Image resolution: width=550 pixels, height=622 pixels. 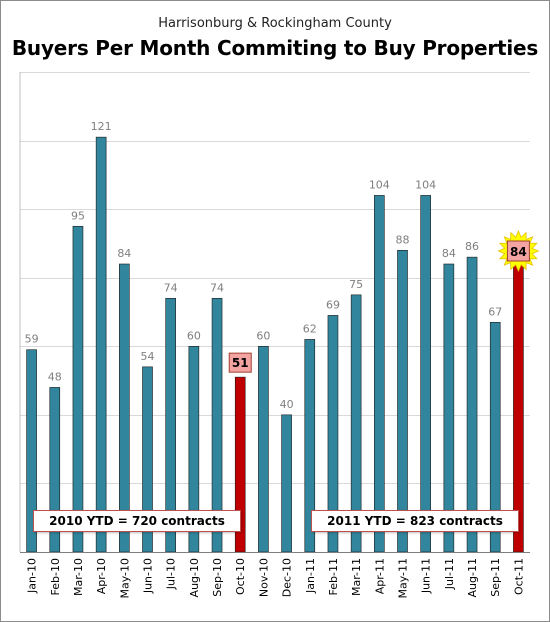 I want to click on data-label: 54, so click(x=148, y=356).